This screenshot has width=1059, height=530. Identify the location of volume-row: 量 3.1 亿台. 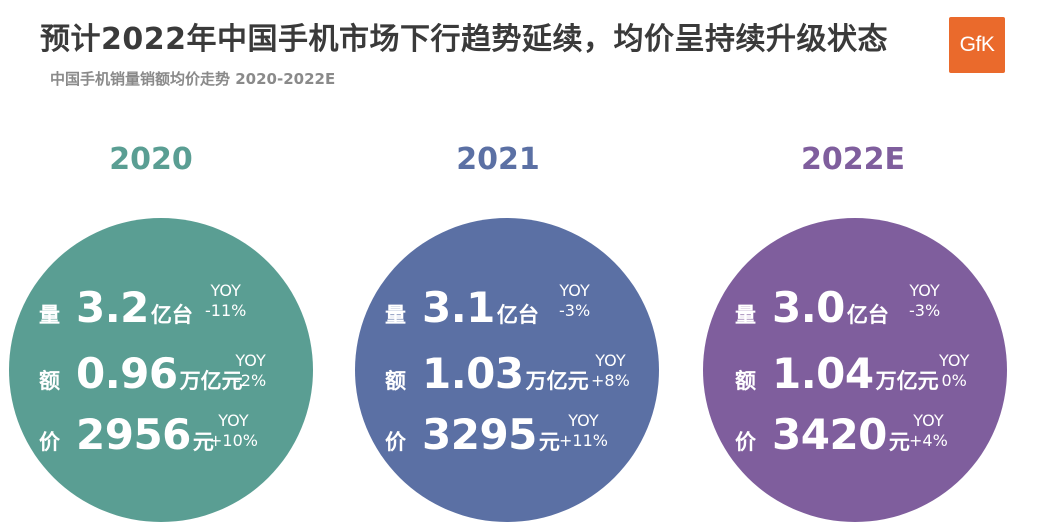
(462, 307).